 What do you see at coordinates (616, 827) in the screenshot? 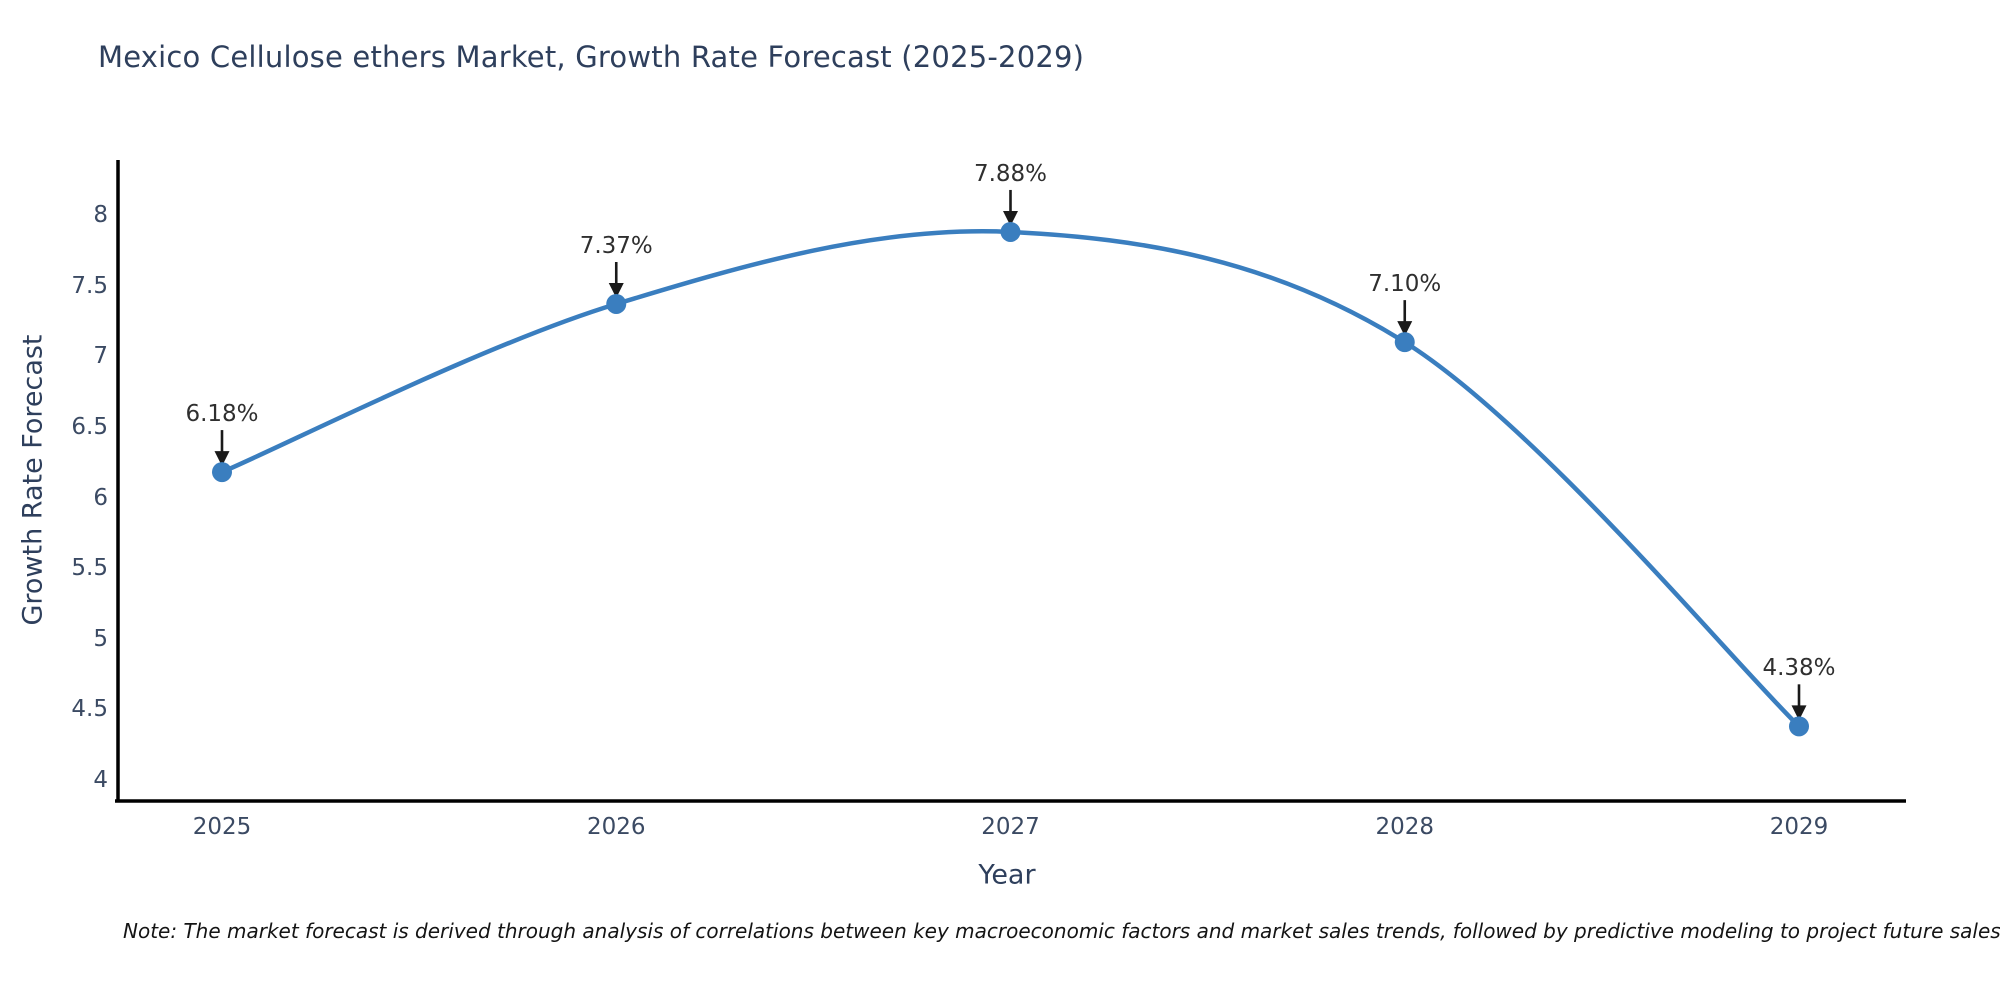
I see `x-tick-label: 2026` at bounding box center [616, 827].